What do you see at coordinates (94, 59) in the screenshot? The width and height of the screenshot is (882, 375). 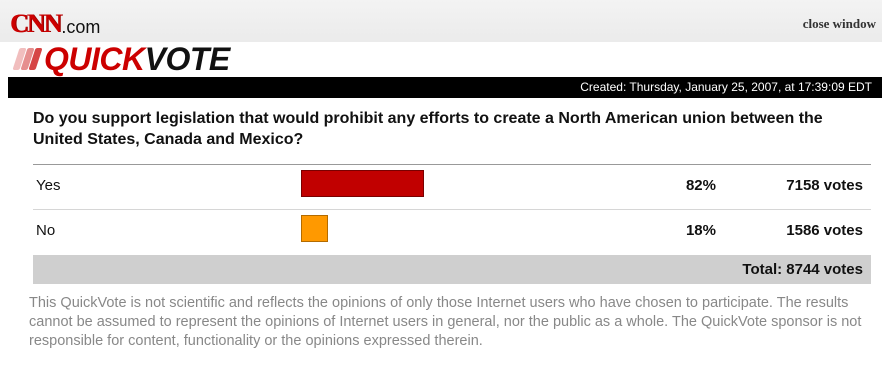 I see `quickvote-logo-quick: QUICK` at bounding box center [94, 59].